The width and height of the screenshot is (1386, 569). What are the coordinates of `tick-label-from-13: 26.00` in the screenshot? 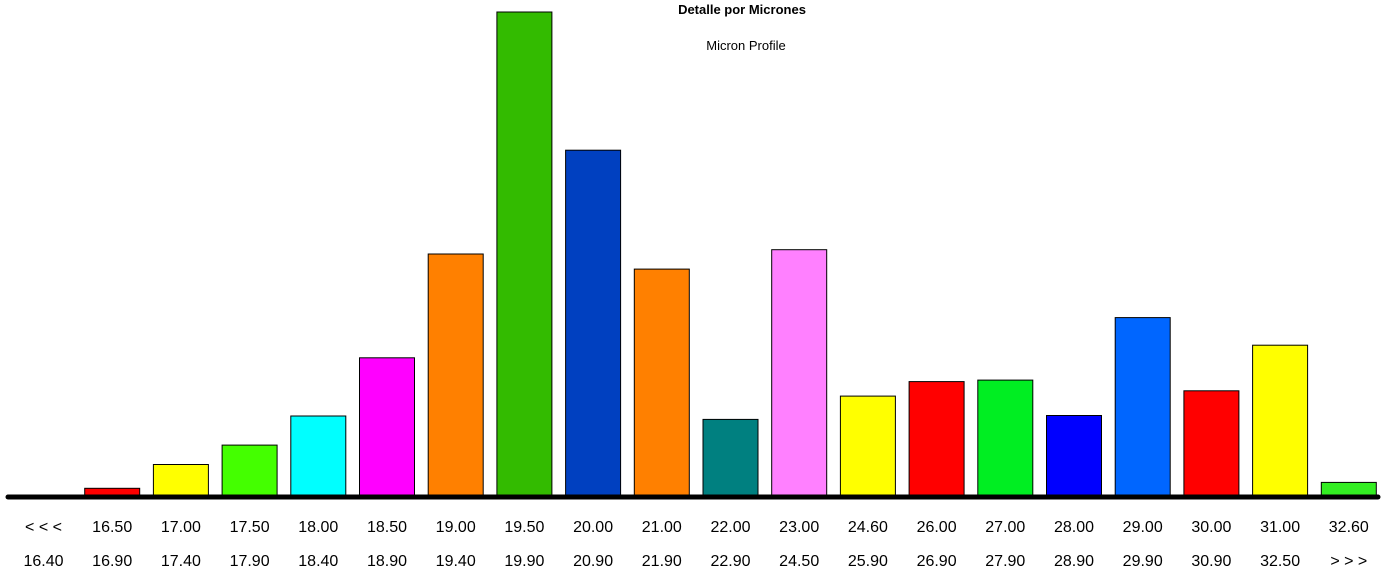 It's located at (937, 527).